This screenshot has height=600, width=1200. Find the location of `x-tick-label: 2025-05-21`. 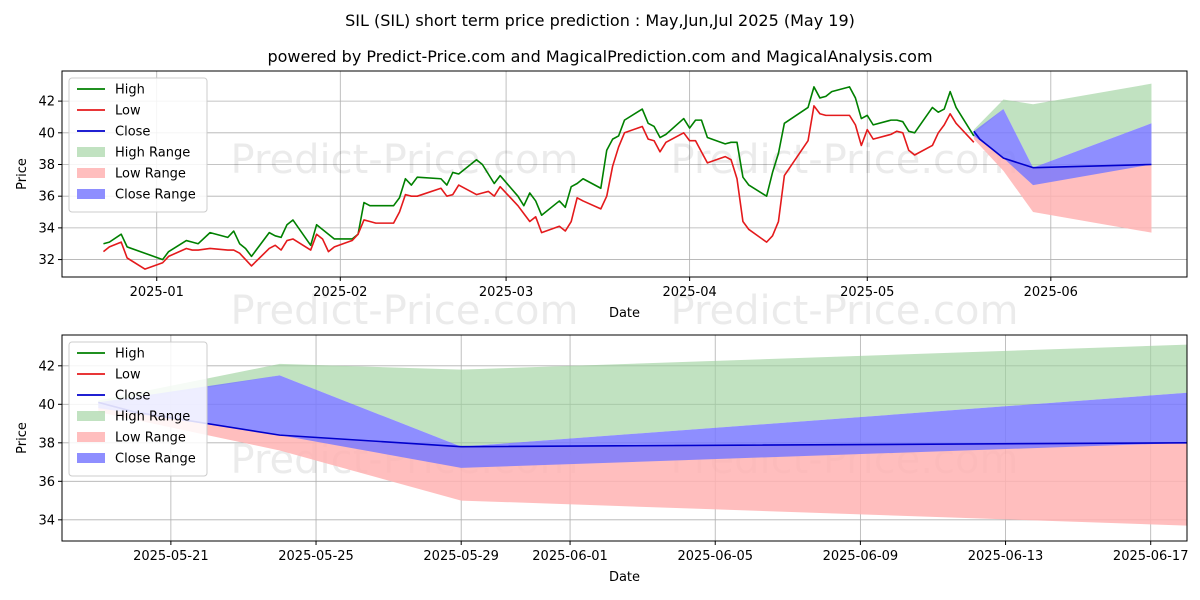

x-tick-label: 2025-05-21 is located at coordinates (171, 556).